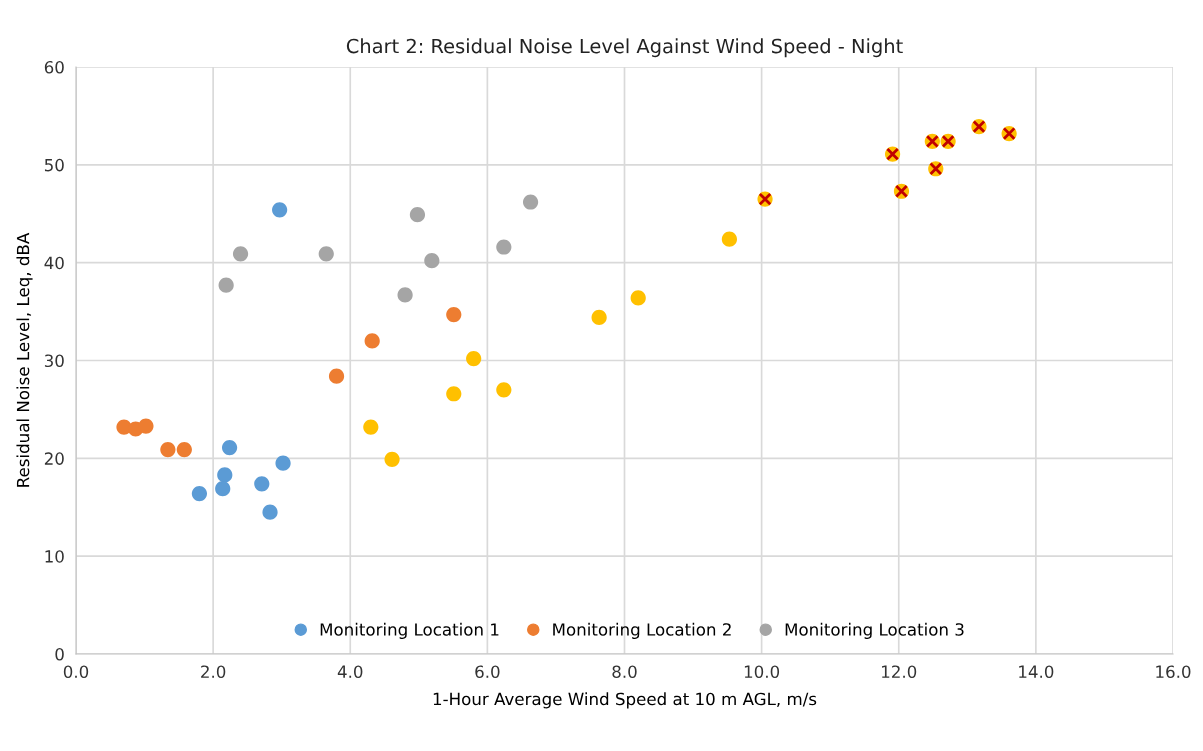 Image resolution: width=1203 pixels, height=751 pixels. I want to click on x-tick-label: 6.0, so click(487, 672).